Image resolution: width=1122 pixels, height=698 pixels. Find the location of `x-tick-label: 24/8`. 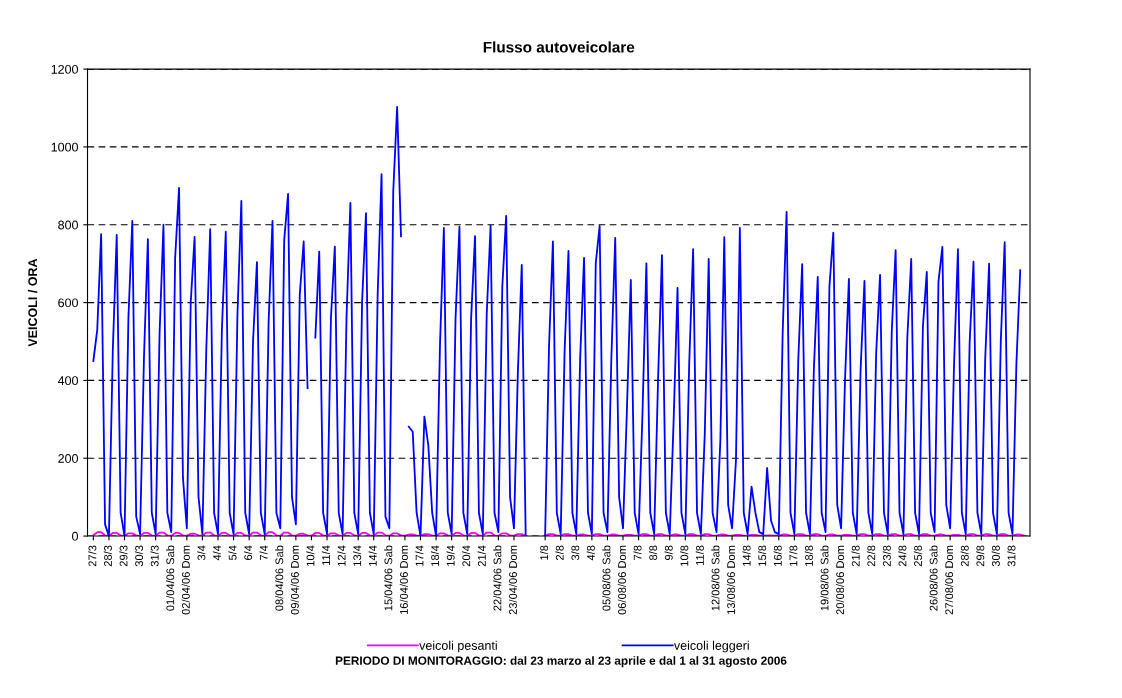

x-tick-label: 24/8 is located at coordinates (902, 556).